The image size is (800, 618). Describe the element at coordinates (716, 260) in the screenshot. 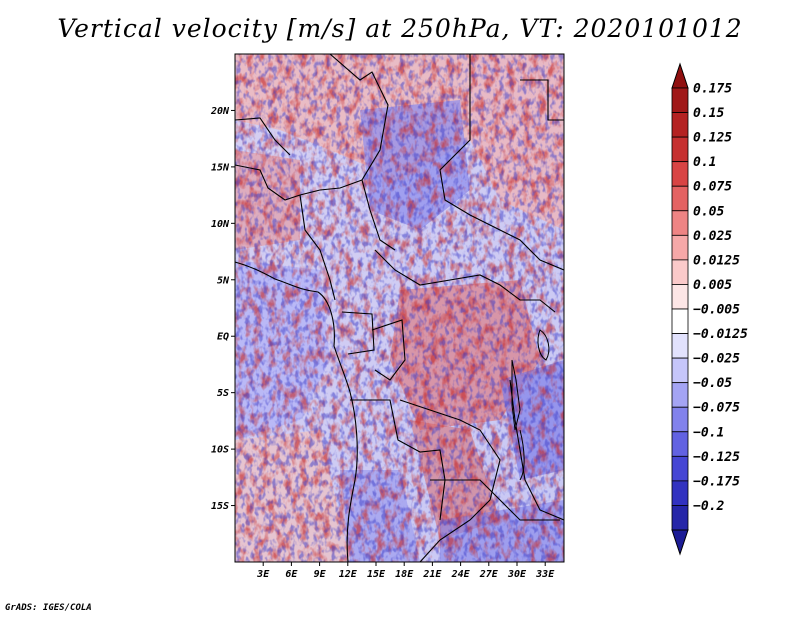

I see `colorbar-label: 0.0125` at that location.